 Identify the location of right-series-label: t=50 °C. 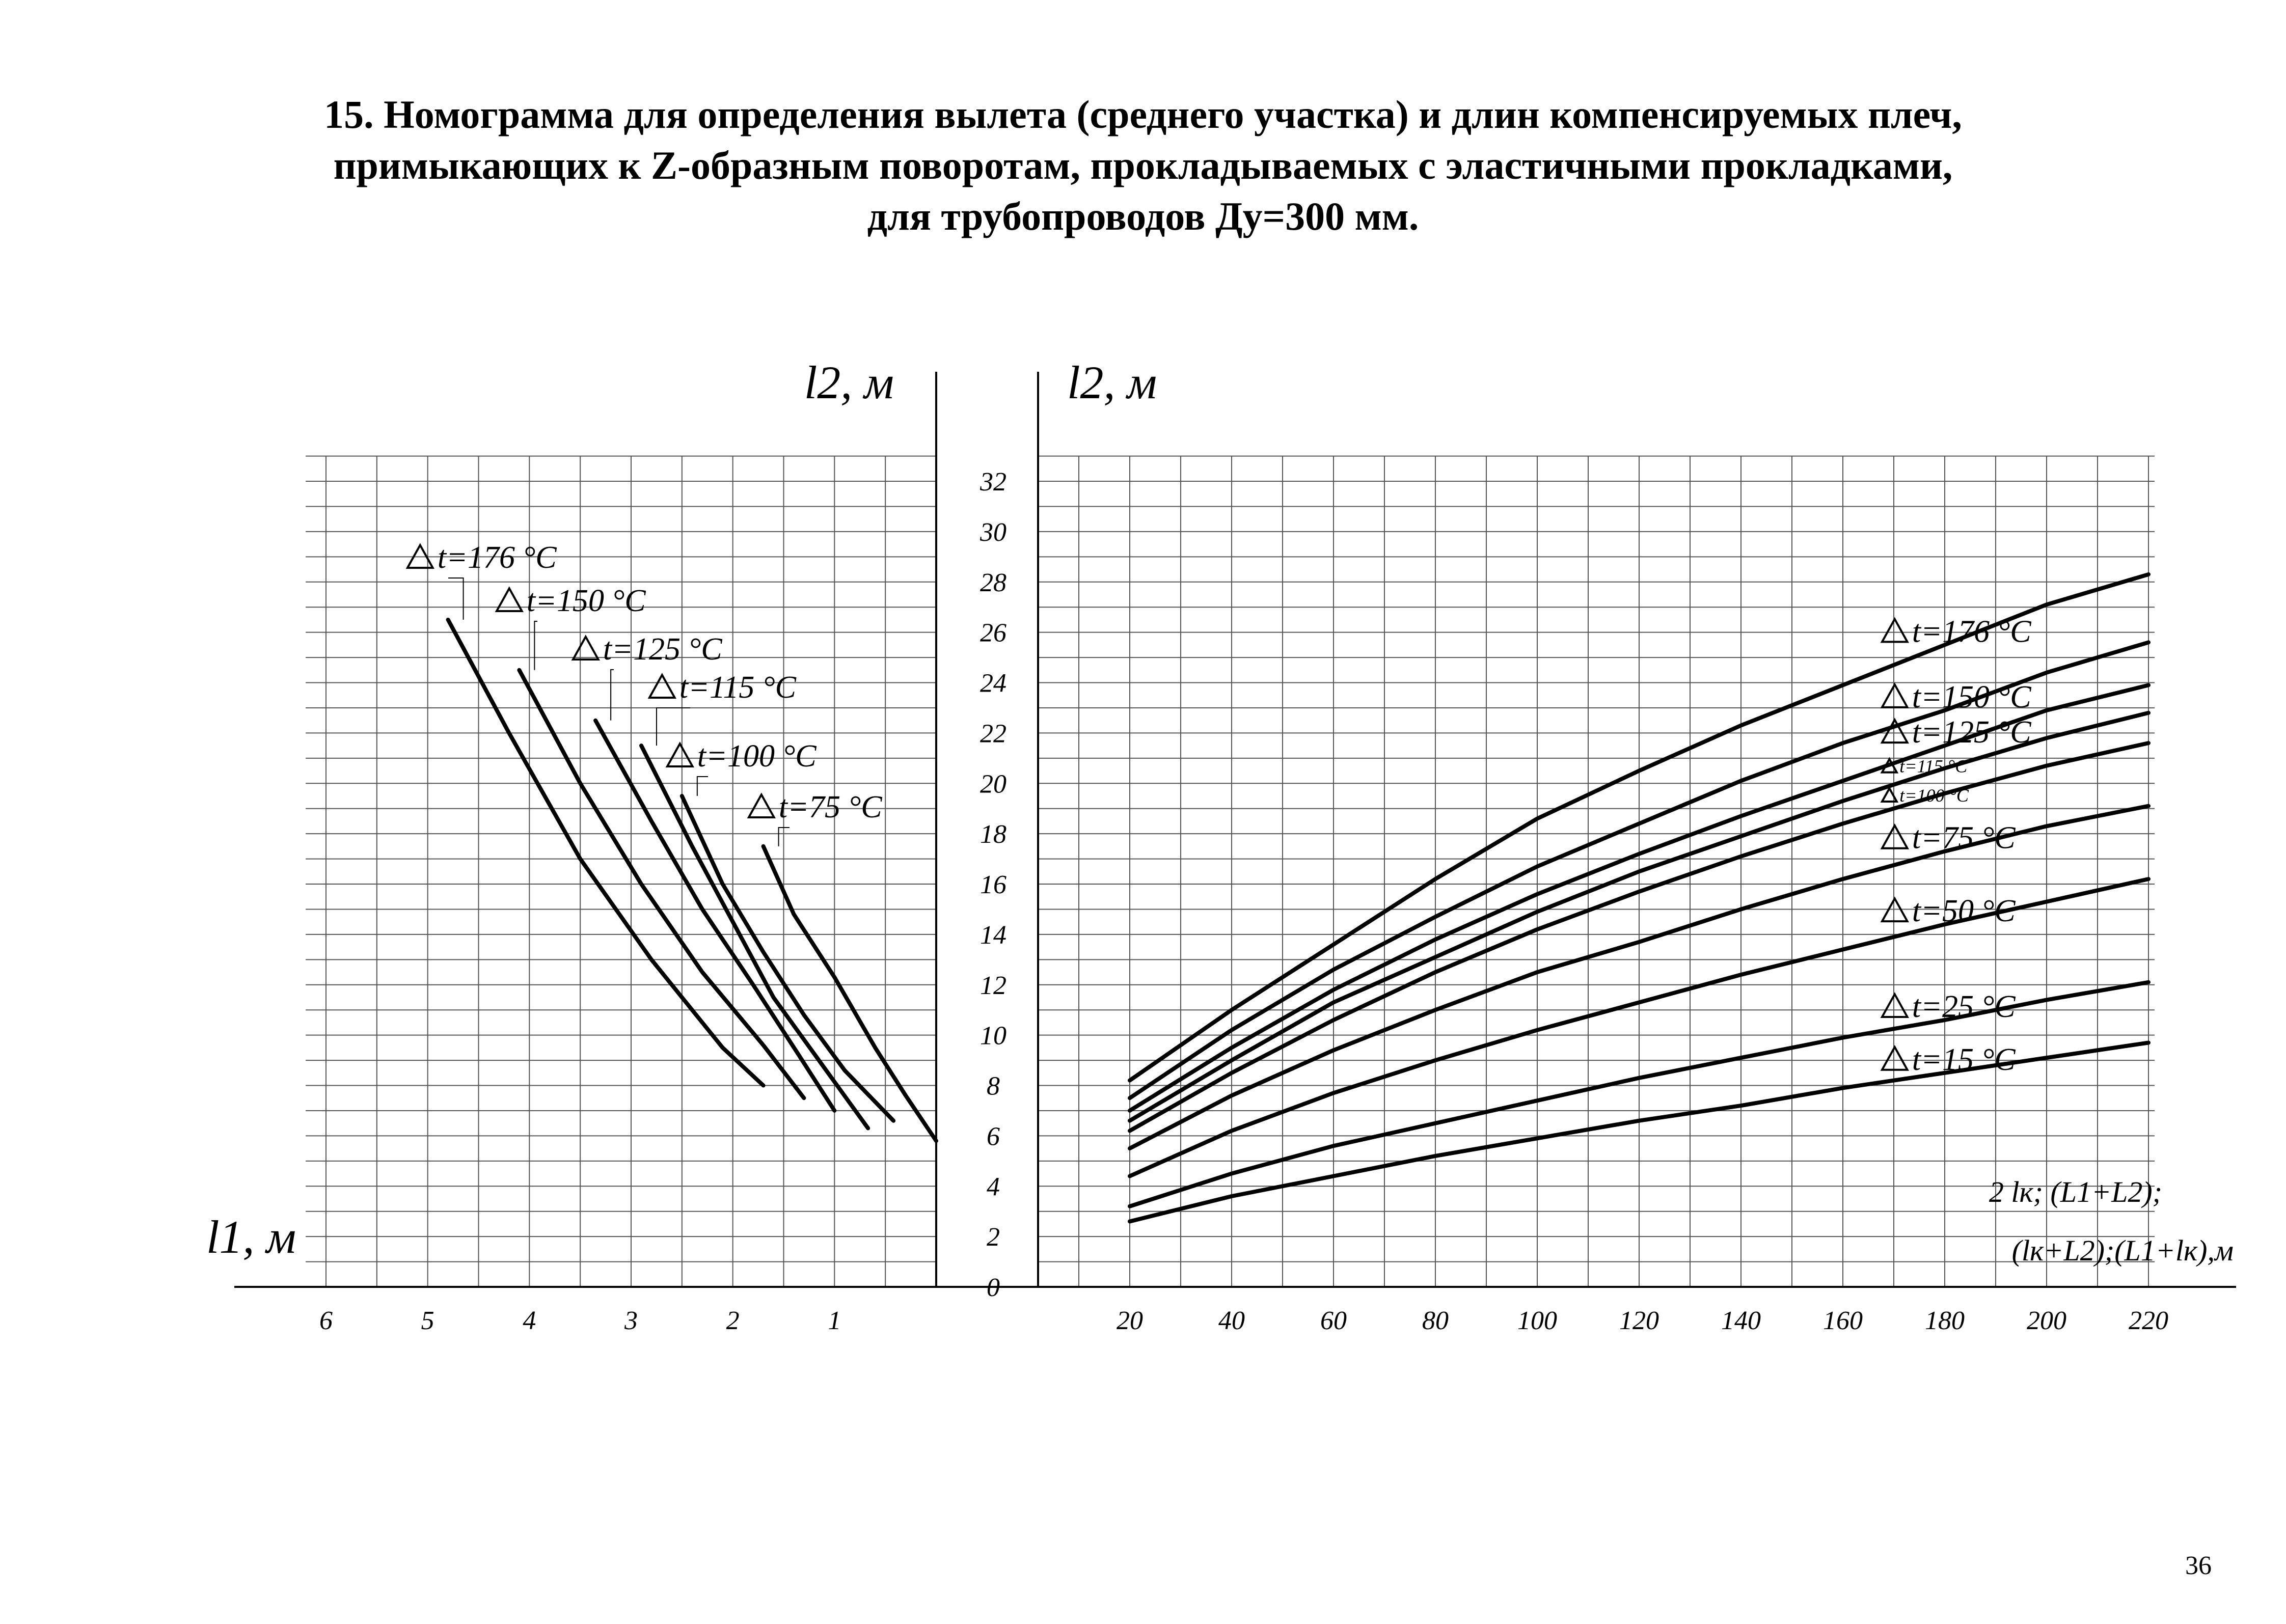
(1964, 911).